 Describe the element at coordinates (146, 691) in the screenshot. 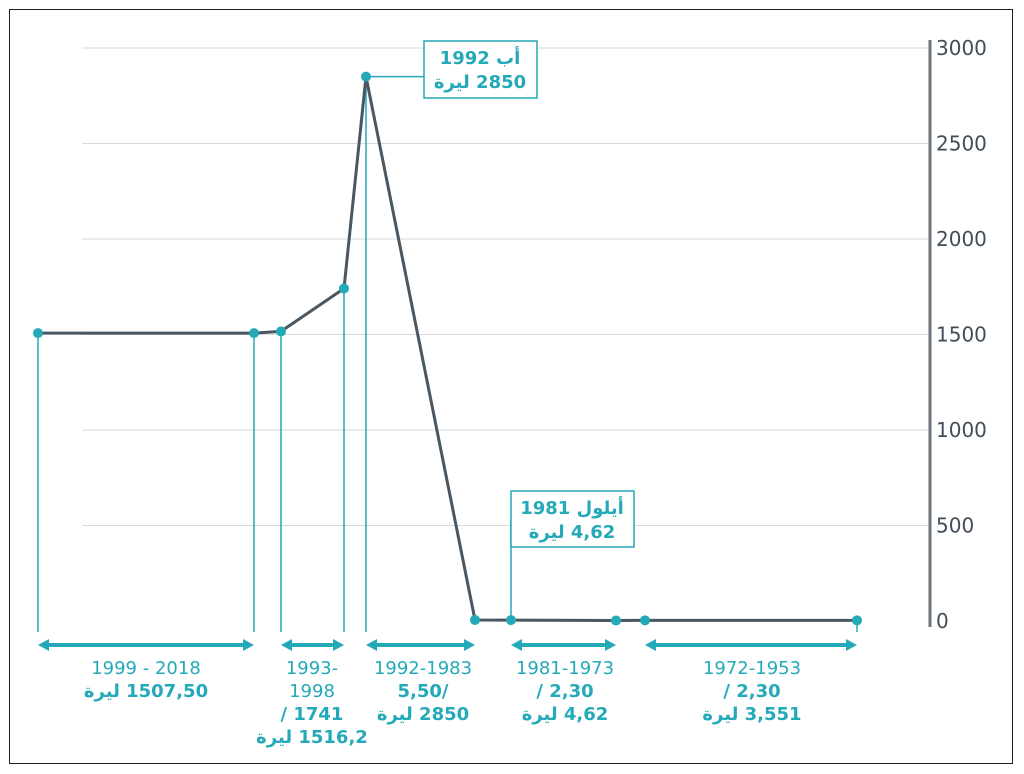

I see `period-label-line: 1507,50 ليرة` at that location.